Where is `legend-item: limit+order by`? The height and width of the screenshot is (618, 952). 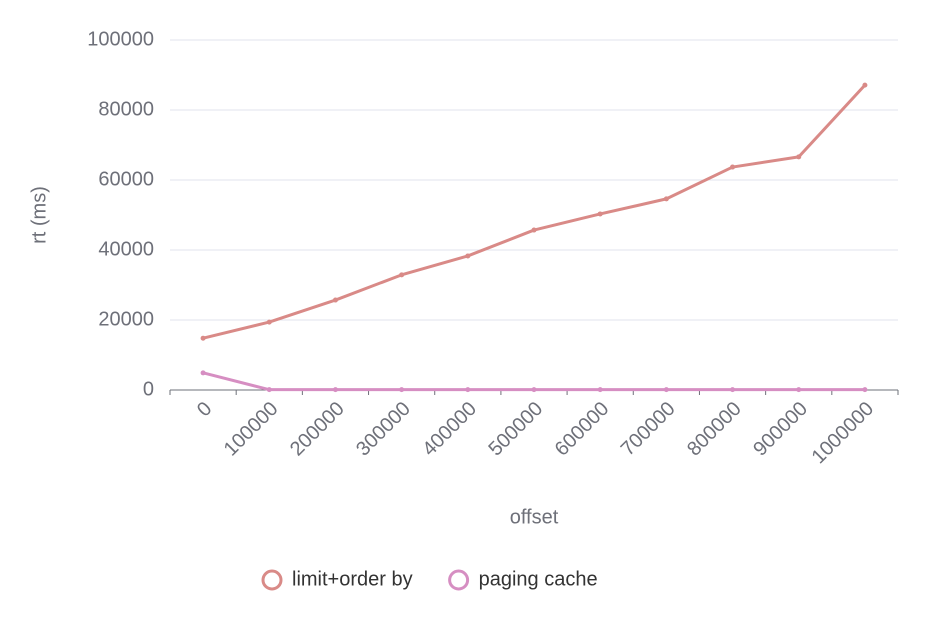
legend-item: limit+order by is located at coordinates (337, 579).